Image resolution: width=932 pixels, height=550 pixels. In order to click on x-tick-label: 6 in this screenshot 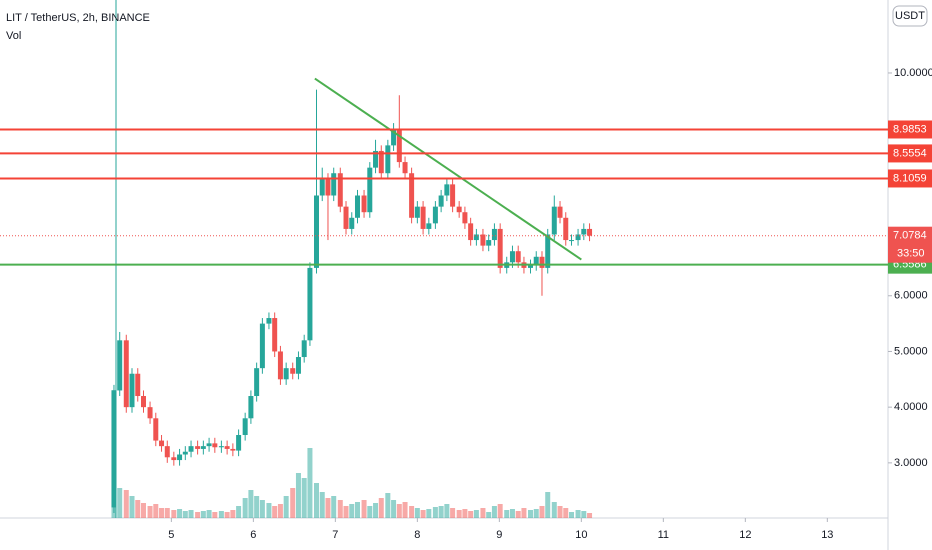, I will do `click(253, 535)`.